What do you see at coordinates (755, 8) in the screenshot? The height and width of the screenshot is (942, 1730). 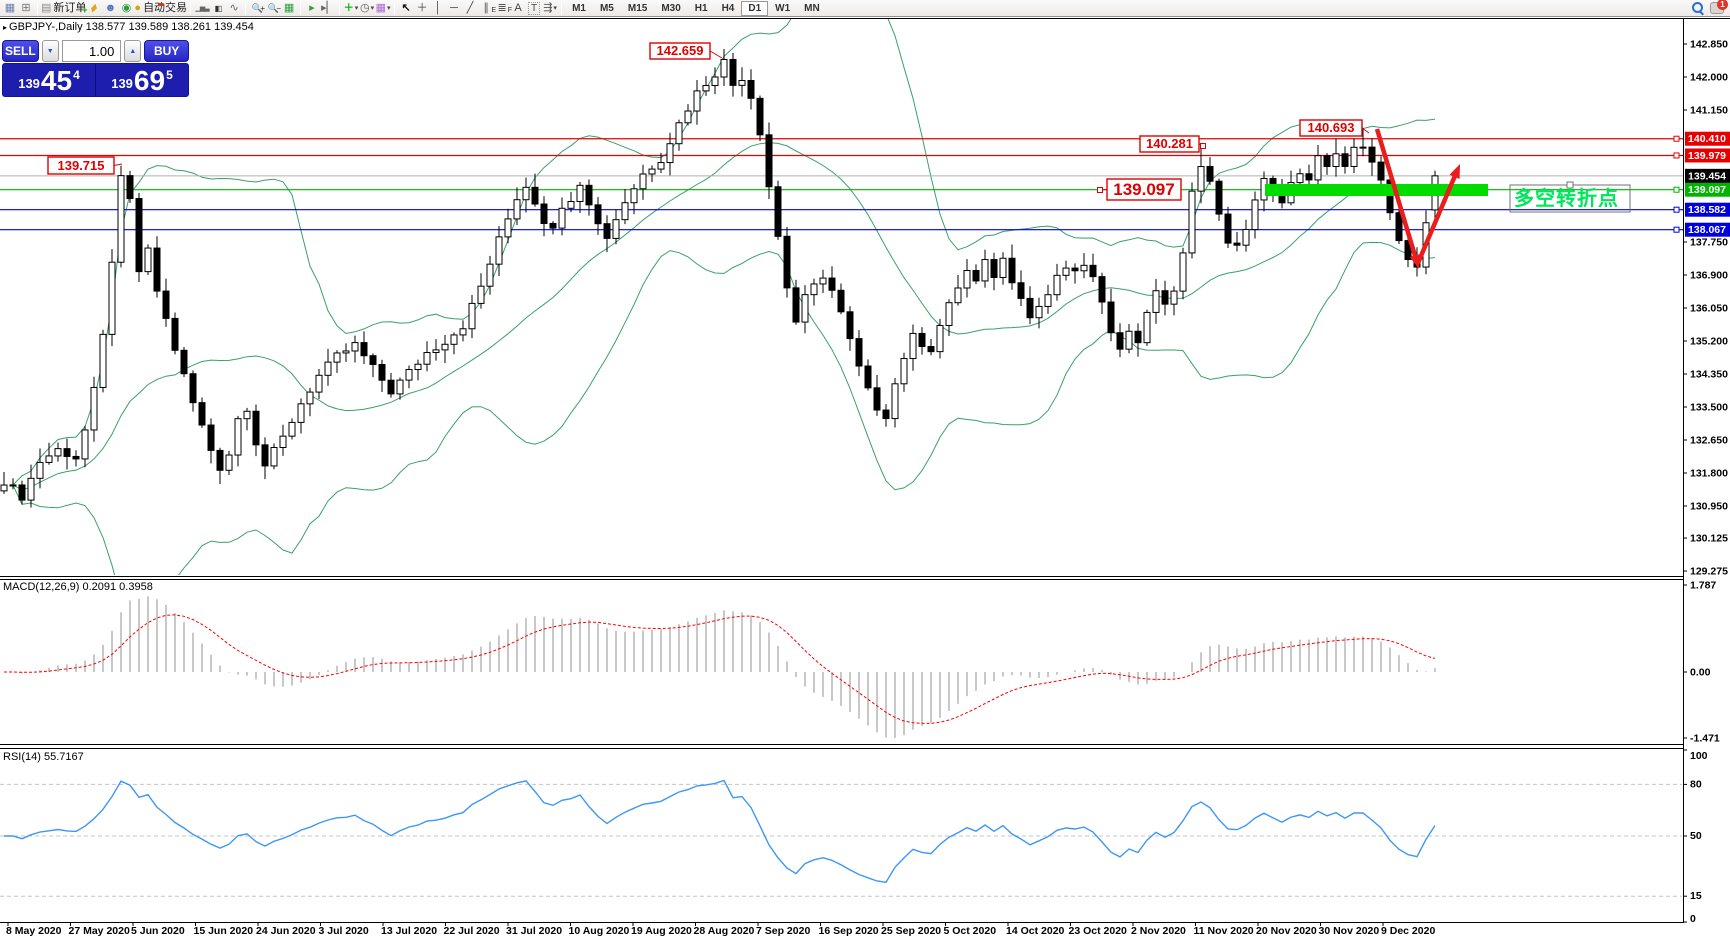 I see `timeframe-d1: D1` at bounding box center [755, 8].